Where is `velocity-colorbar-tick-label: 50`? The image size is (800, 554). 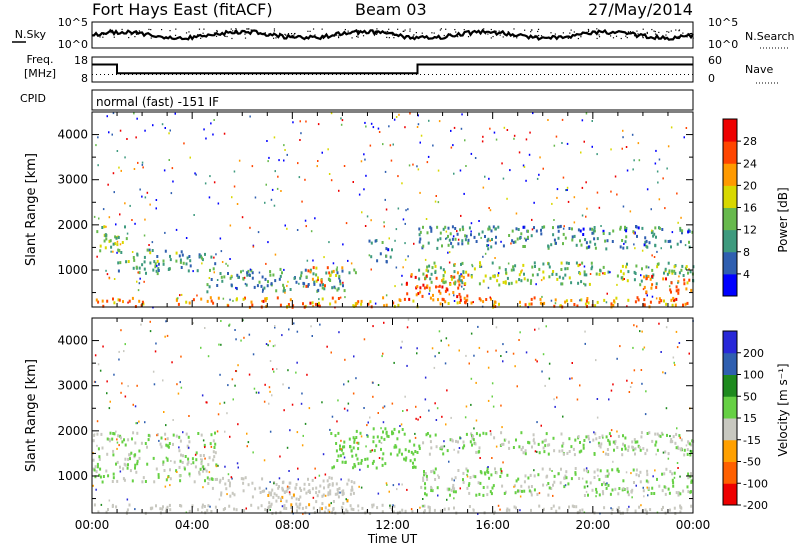
velocity-colorbar-tick-label: 50 is located at coordinates (750, 396).